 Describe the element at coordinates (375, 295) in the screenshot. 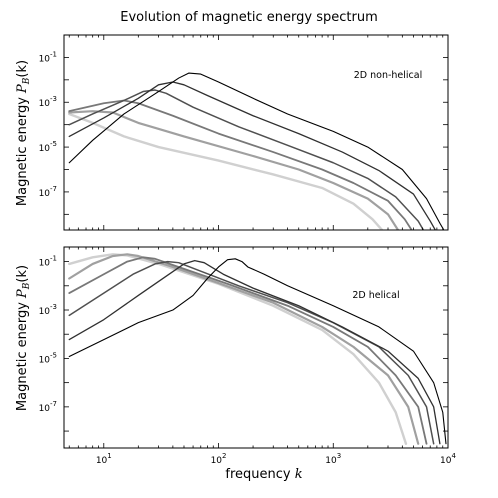

I see `panel-annotation: 2D helical` at that location.